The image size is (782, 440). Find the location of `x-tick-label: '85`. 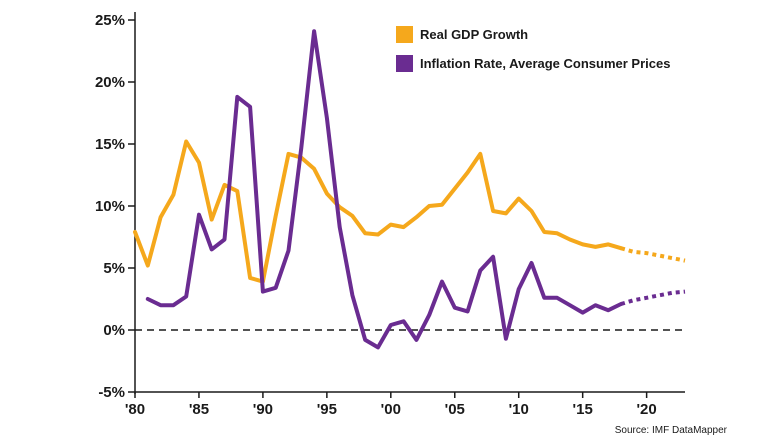

x-tick-label: '85 is located at coordinates (199, 409).